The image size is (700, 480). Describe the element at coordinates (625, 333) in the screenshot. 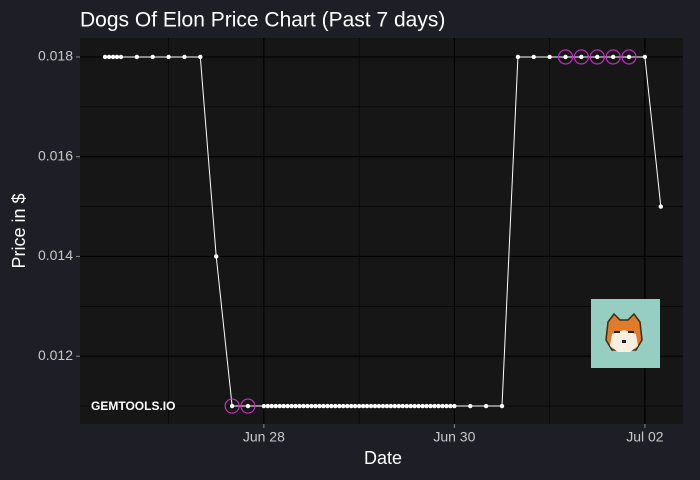

I see `doge-logo` at that location.